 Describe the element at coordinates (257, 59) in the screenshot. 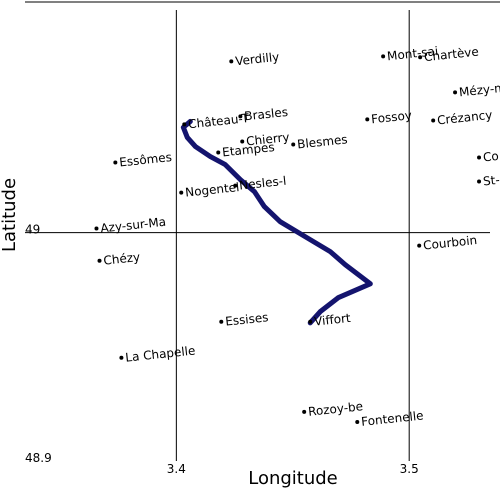

I see `city-label: Verdilly` at that location.